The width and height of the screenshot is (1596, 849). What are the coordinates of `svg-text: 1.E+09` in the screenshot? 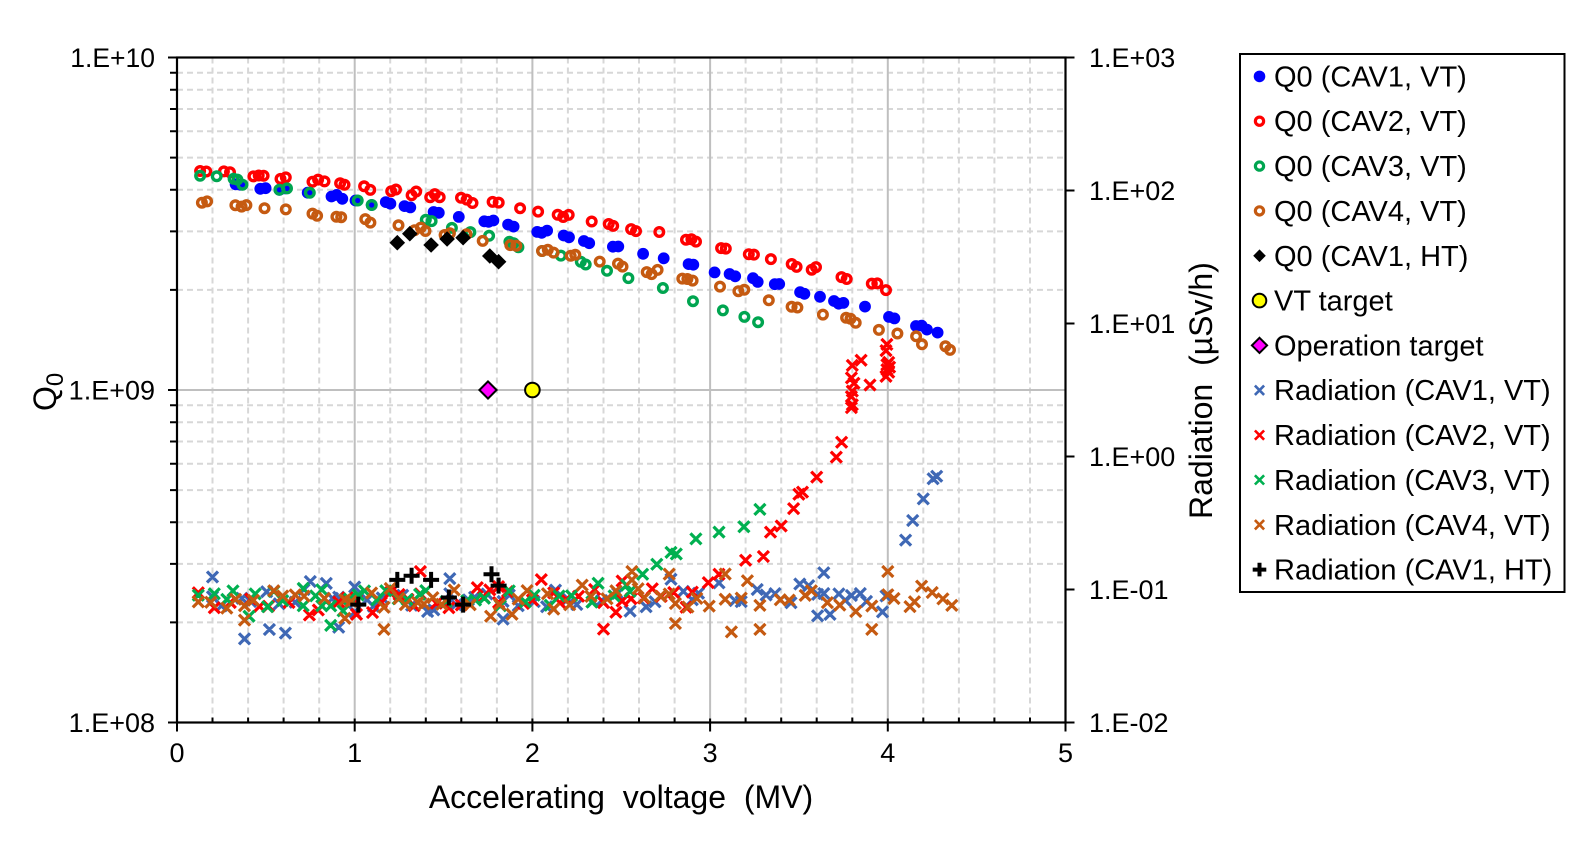 It's located at (112, 391).